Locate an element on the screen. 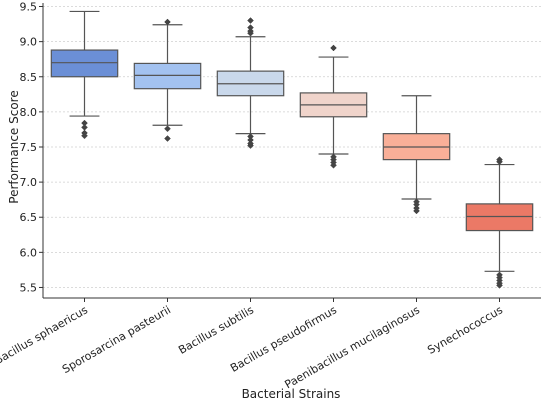 This screenshot has width=550, height=409. x-axis-title: Bacterial Strains is located at coordinates (291, 394).